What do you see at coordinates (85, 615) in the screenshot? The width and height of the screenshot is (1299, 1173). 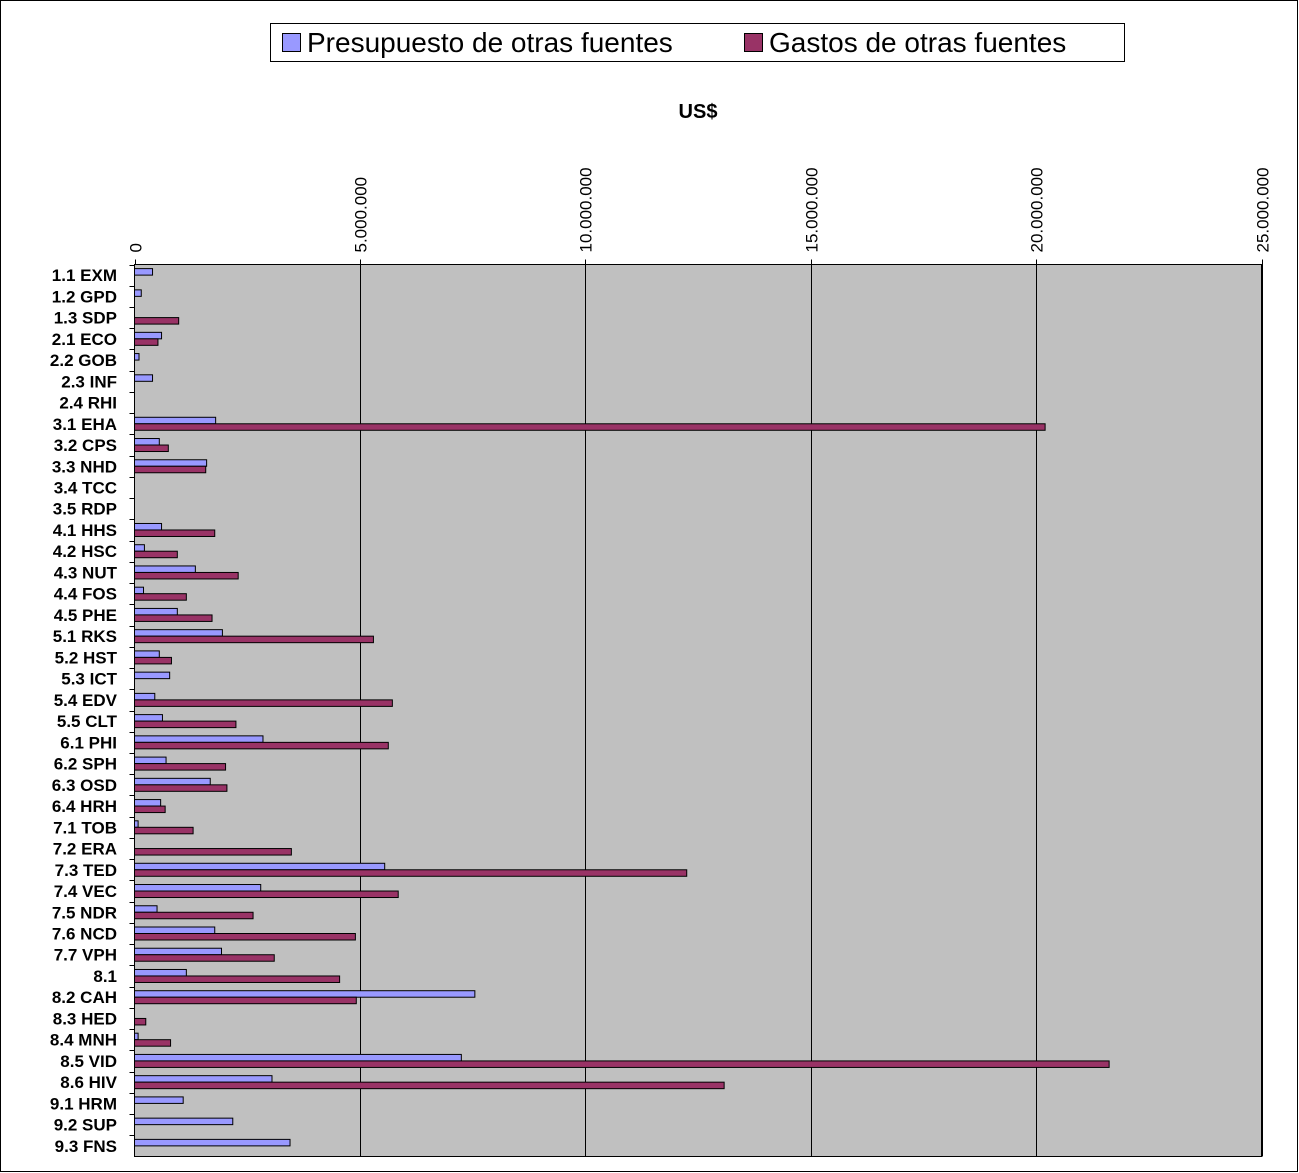 I see `category-label: 4.5 PHE` at bounding box center [85, 615].